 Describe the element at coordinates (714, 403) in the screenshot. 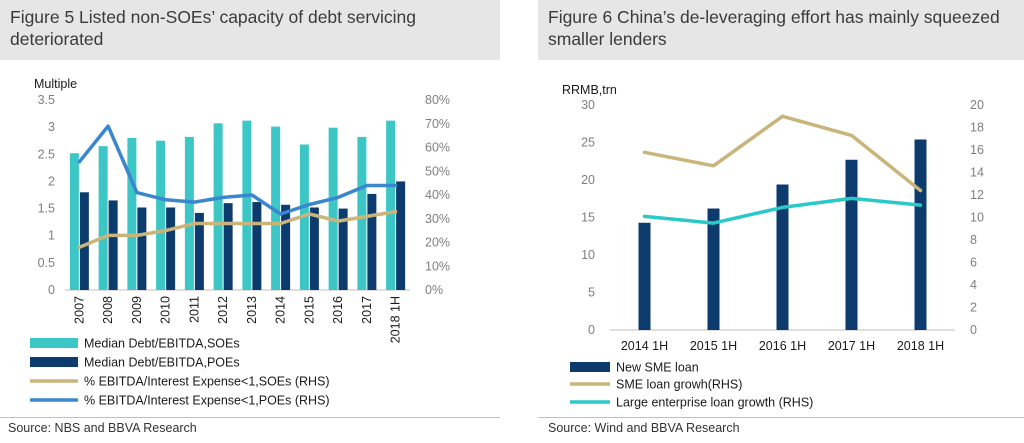

I see `legend-label: Large enterprise loan growth (RHS)` at that location.